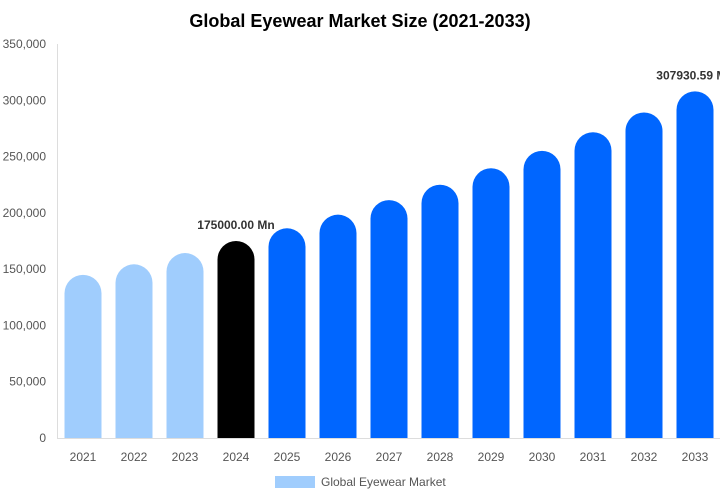  What do you see at coordinates (644, 275) in the screenshot?
I see `bar-2032` at bounding box center [644, 275].